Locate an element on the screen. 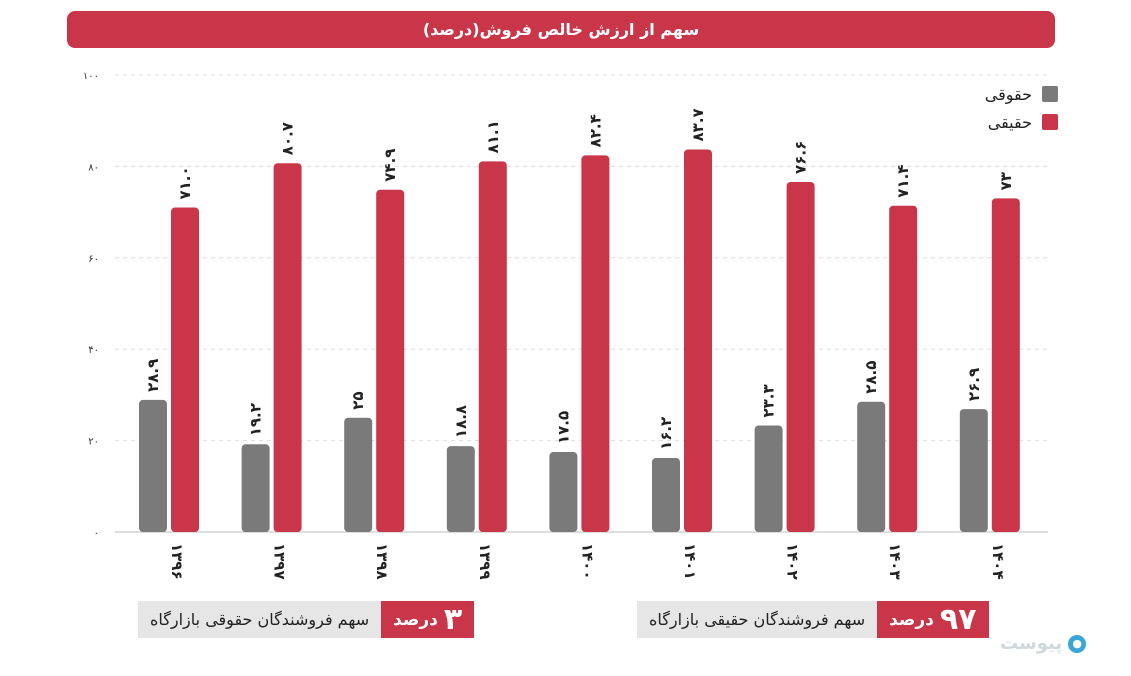 The width and height of the screenshot is (1131, 676). x-tick-label: ۱۴۰۱ is located at coordinates (690, 561).